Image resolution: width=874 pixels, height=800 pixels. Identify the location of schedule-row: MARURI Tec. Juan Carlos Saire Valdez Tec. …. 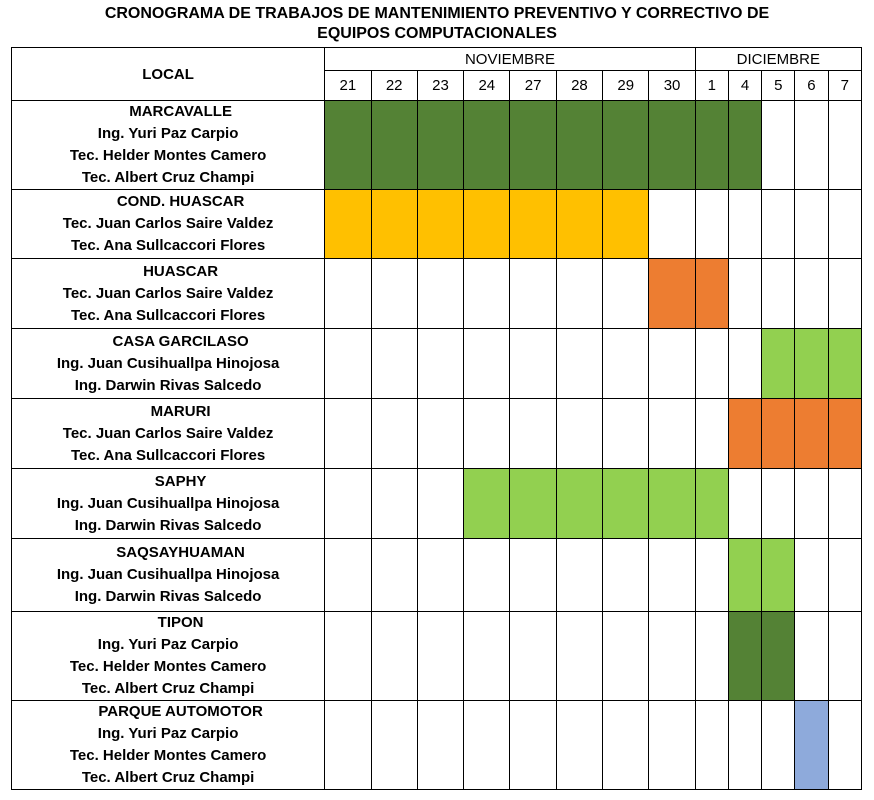
(436, 433).